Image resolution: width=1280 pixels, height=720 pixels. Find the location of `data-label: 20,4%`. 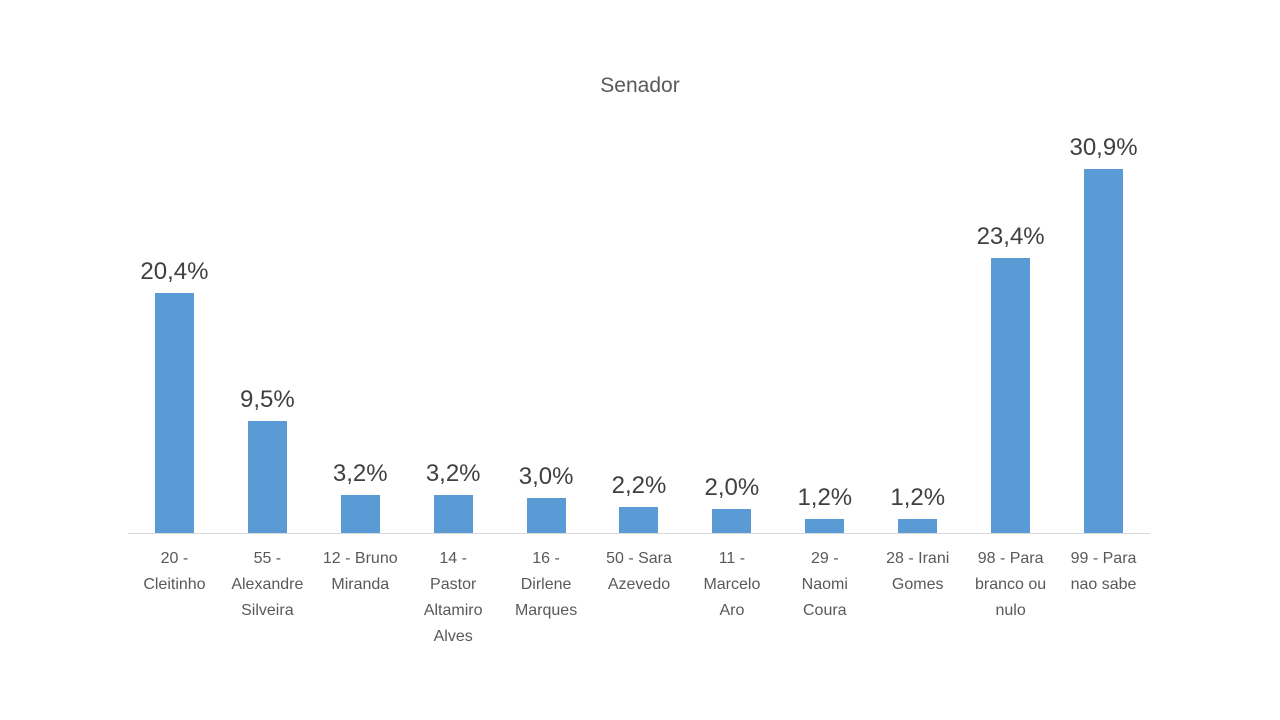

data-label: 20,4% is located at coordinates (174, 271).